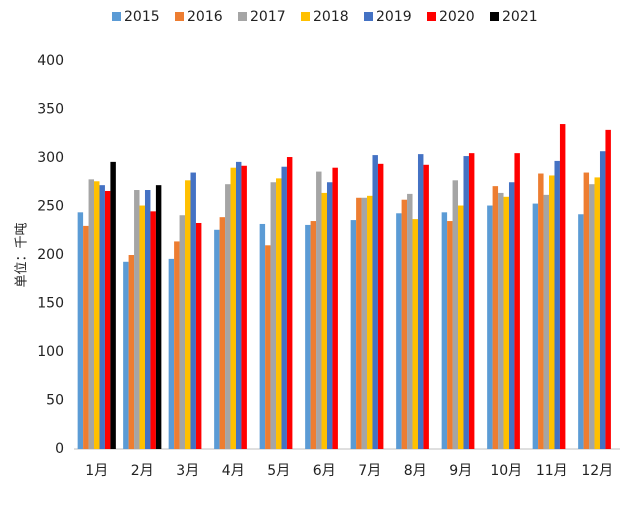 The image size is (622, 509). I want to click on x-tick-label: 9月, so click(460, 471).